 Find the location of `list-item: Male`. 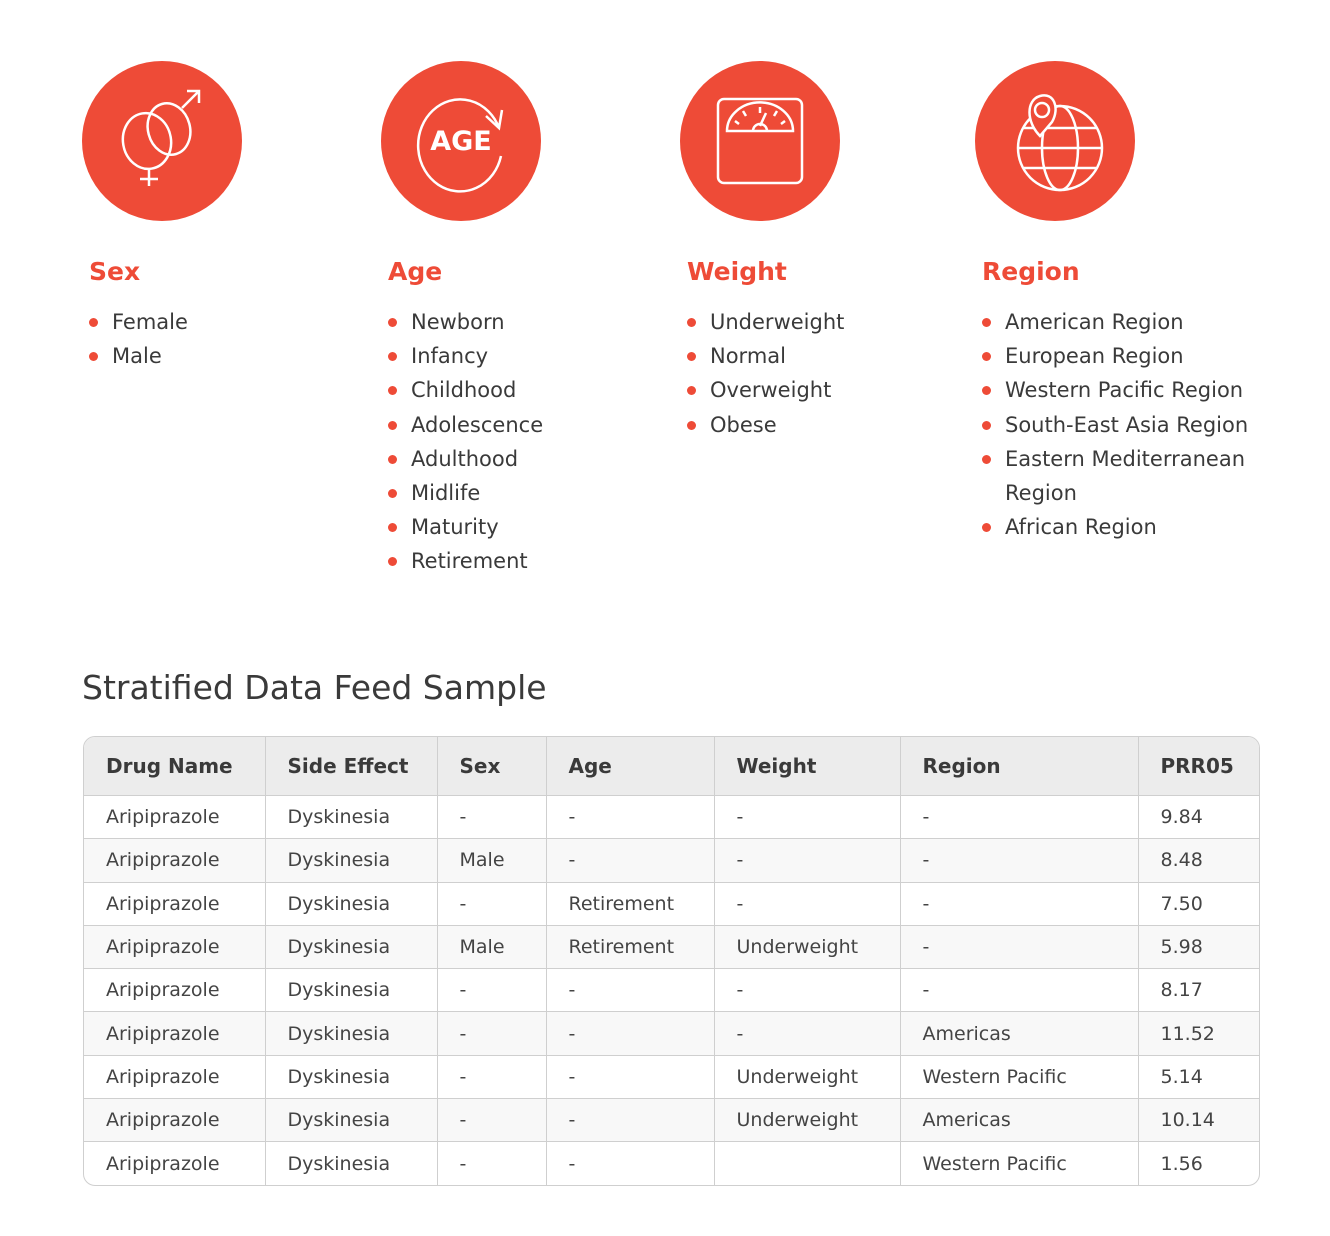

list-item: Male is located at coordinates (235, 356).